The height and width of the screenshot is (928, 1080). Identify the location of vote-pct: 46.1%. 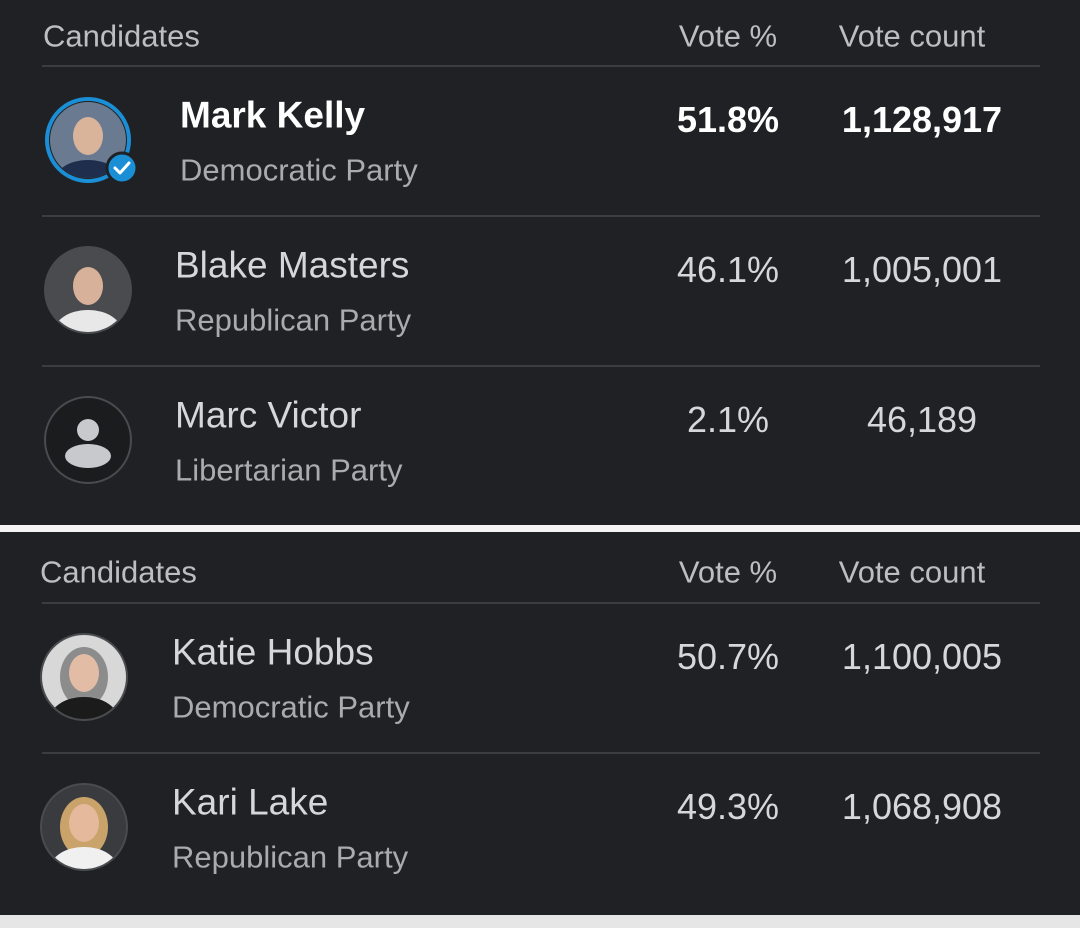
(728, 269).